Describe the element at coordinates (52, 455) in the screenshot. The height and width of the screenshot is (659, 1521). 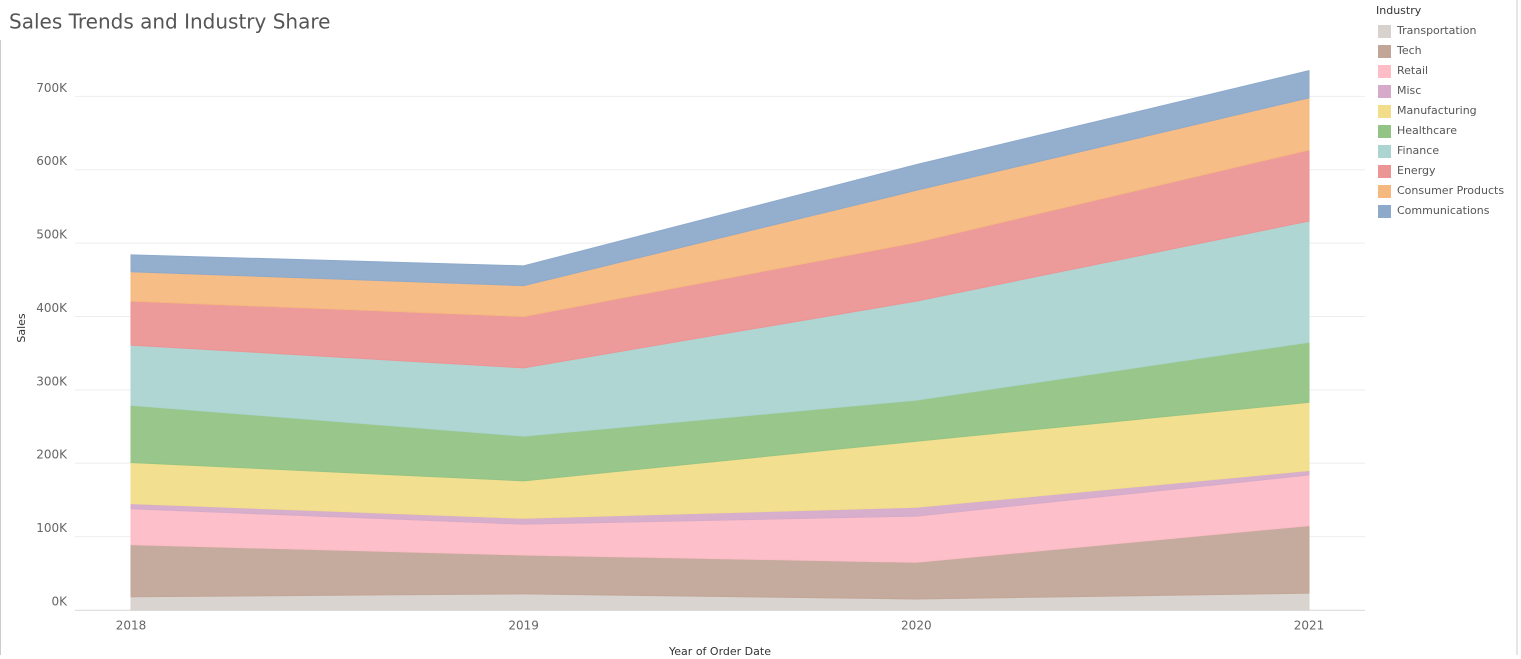
I see `y-tick-label: 200K` at that location.